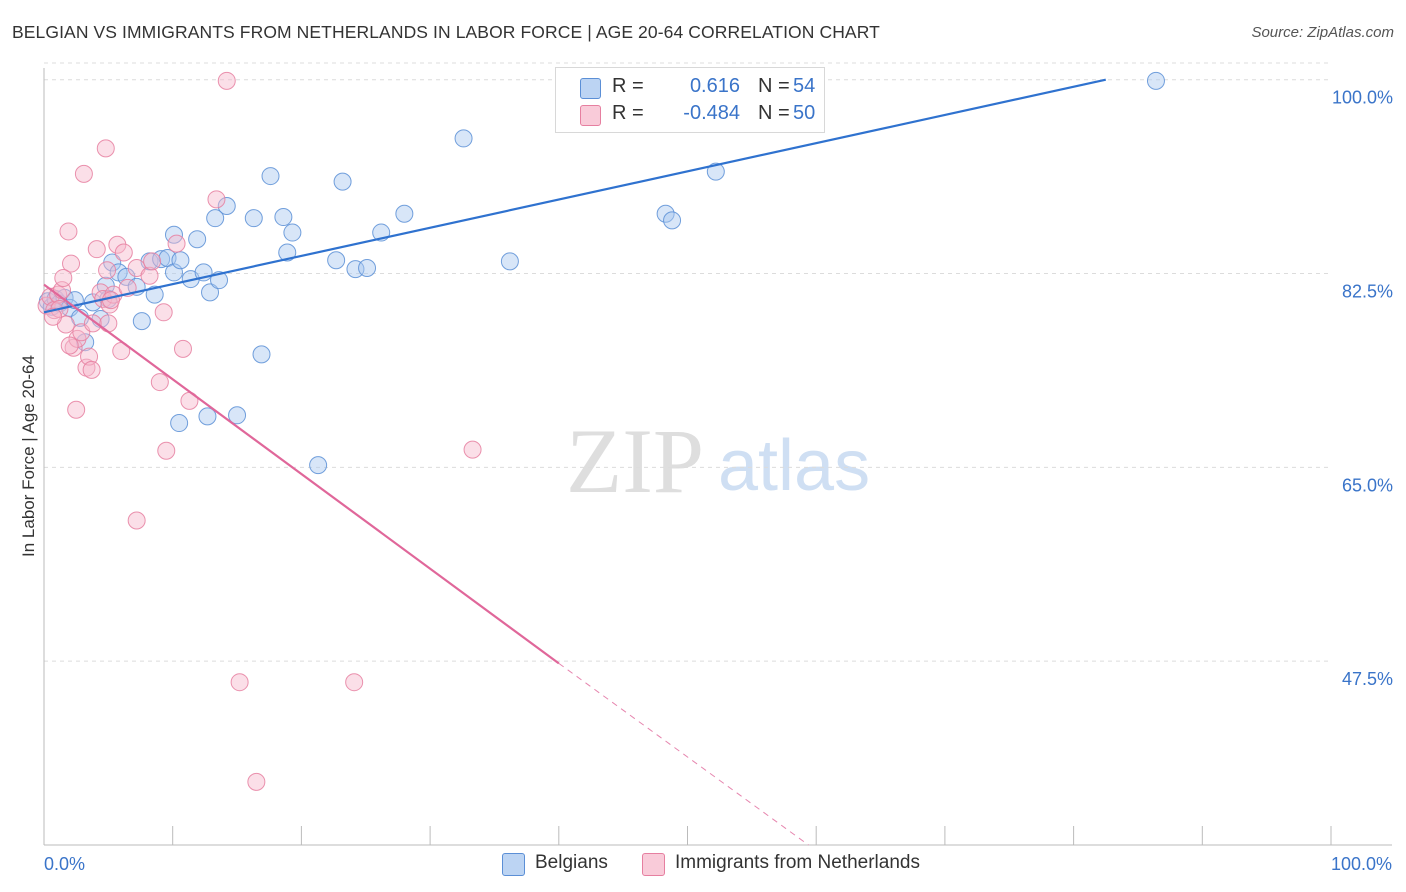  What do you see at coordinates (64, 864) in the screenshot?
I see `x-tick-label-min: 0.0%` at bounding box center [64, 864].